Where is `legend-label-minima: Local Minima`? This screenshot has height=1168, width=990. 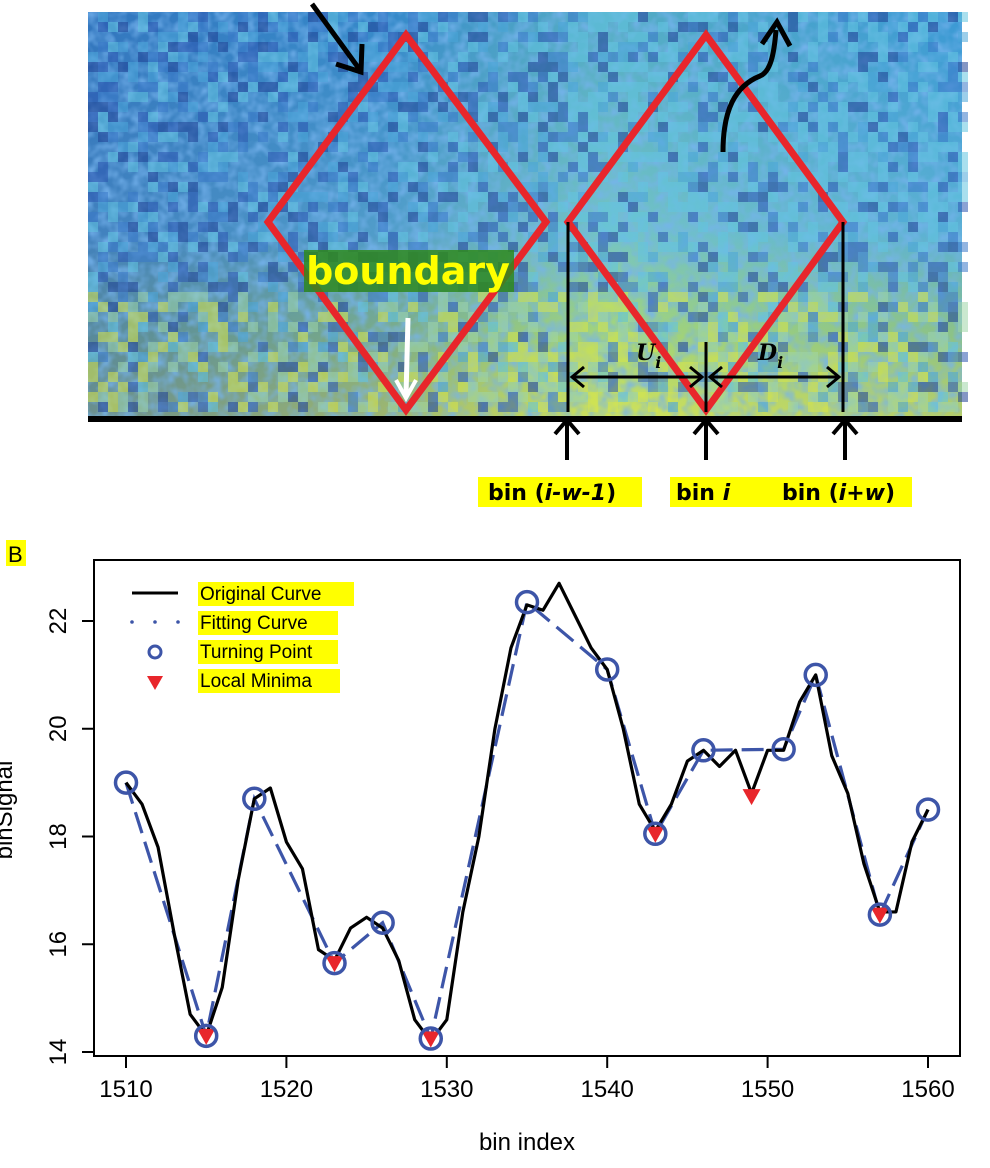 legend-label-minima: Local Minima is located at coordinates (256, 681).